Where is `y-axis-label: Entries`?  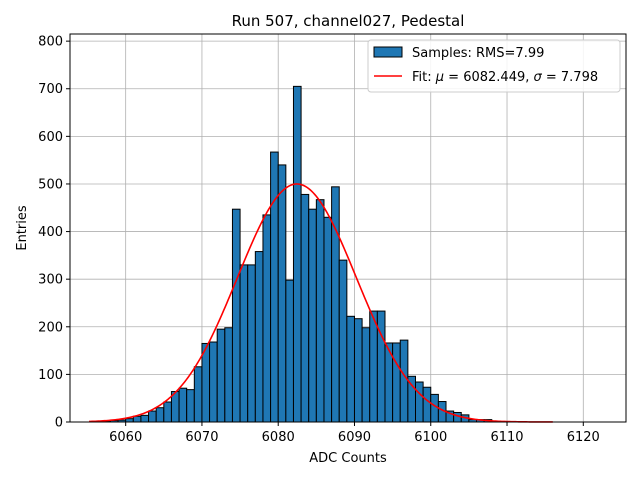
y-axis-label: Entries is located at coordinates (22, 228).